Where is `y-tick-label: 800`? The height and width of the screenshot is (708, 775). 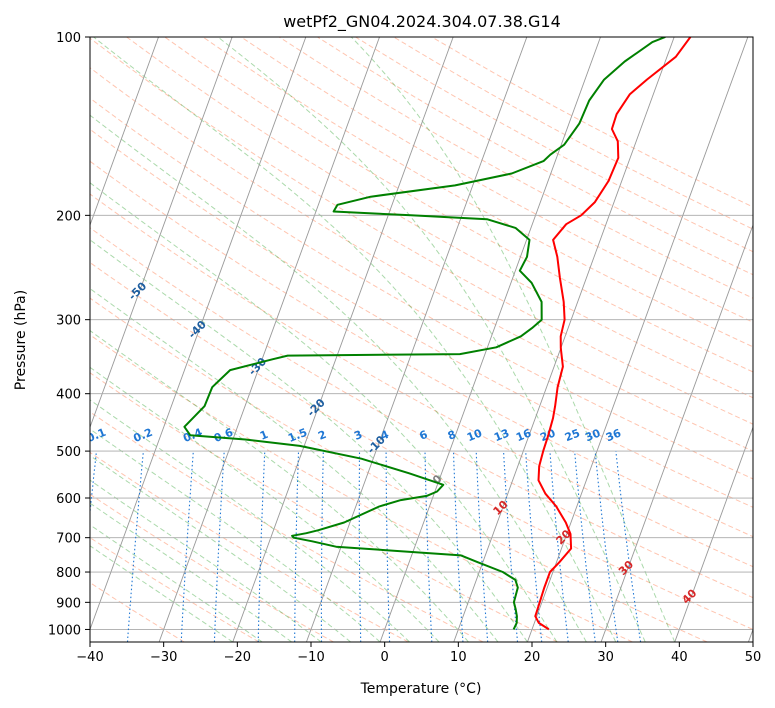 y-tick-label: 800 is located at coordinates (68, 573).